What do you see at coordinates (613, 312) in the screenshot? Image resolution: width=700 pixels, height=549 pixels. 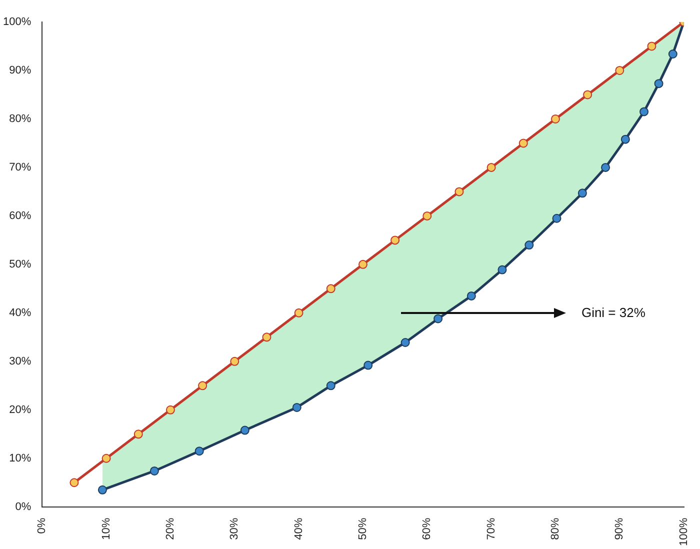 I see `annotation: Gini = 32%` at bounding box center [613, 312].